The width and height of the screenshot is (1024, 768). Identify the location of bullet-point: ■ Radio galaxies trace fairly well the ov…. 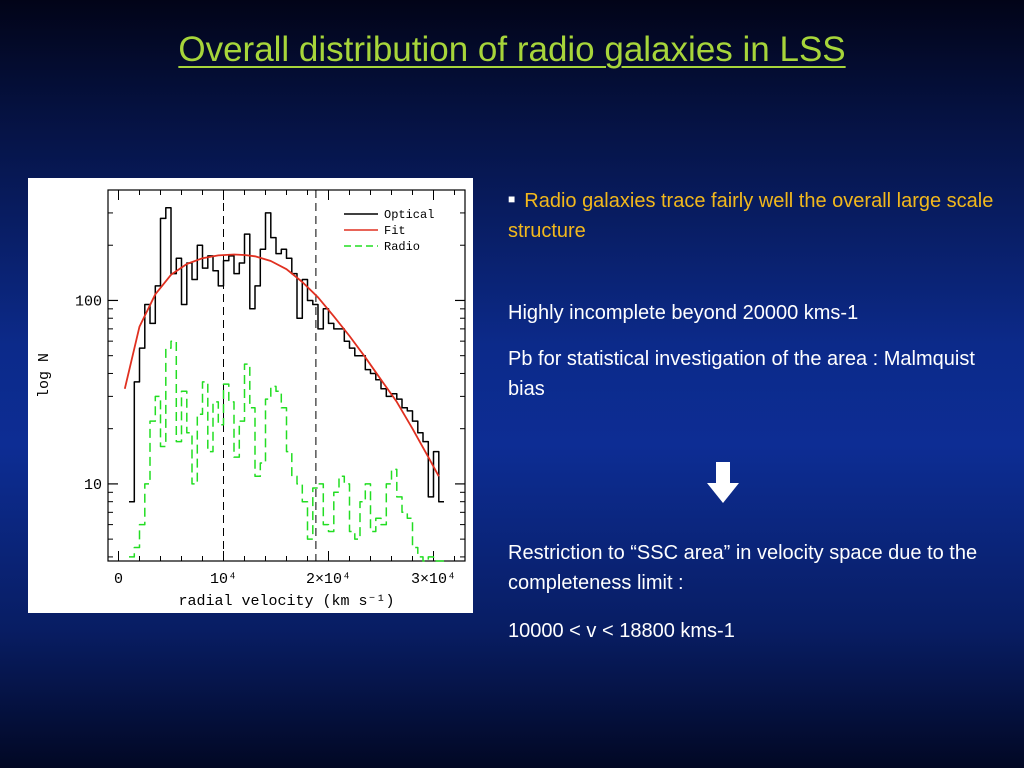
(755, 215).